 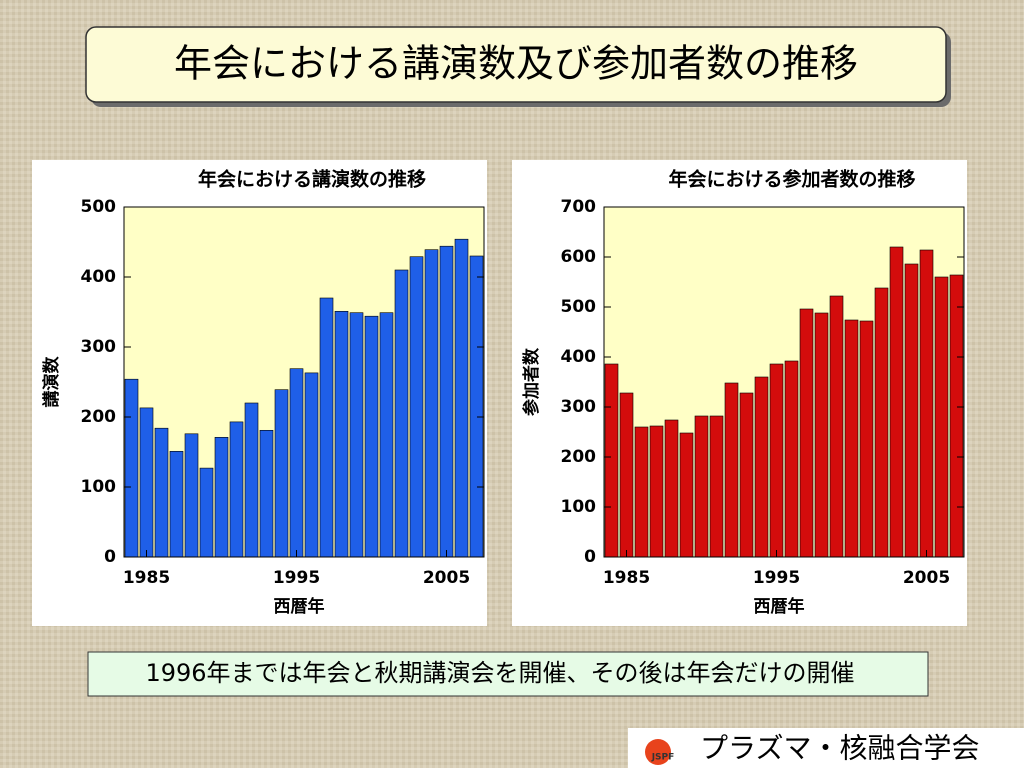 I want to click on logo-mark, so click(x=658, y=752).